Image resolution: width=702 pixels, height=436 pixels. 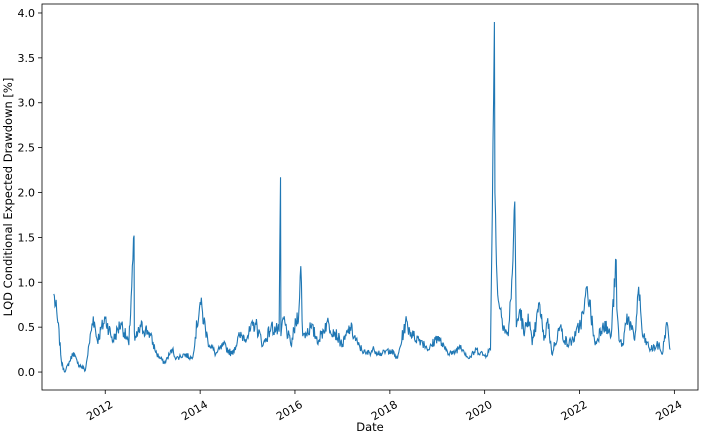 I want to click on x-axis-title: Date, so click(x=370, y=427).